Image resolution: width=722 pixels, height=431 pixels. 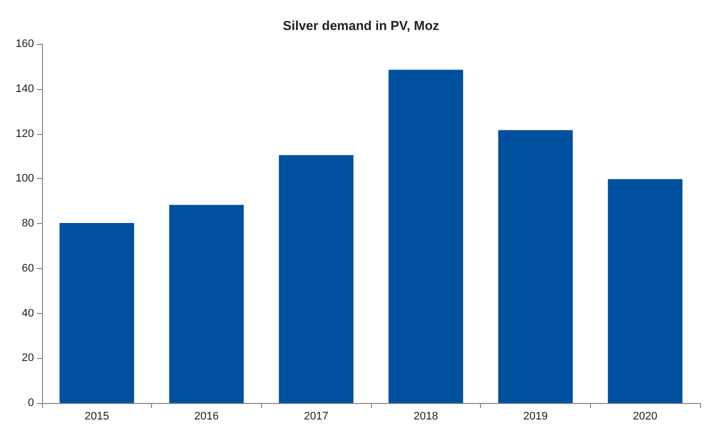 I want to click on y-tick-label: 0, so click(x=31, y=403).